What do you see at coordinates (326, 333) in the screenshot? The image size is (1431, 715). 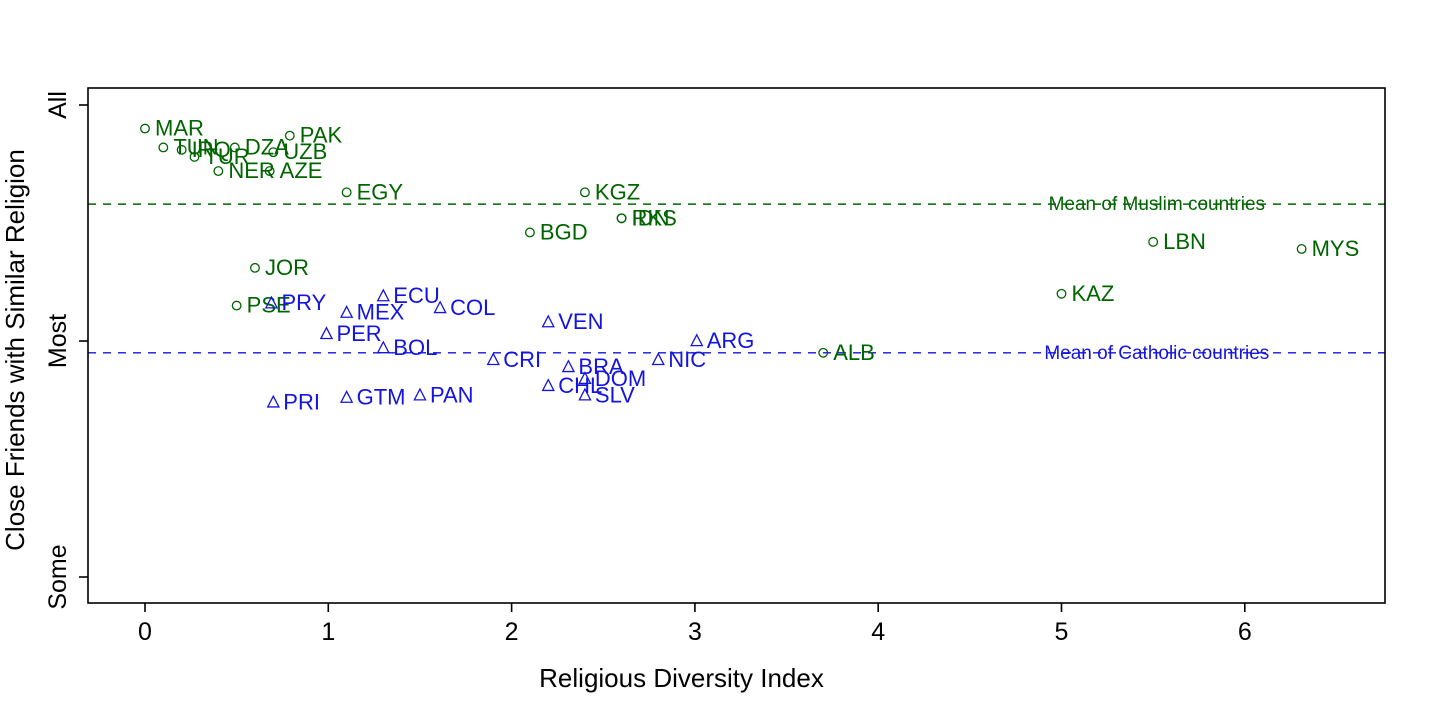 I see `marker-PER` at bounding box center [326, 333].